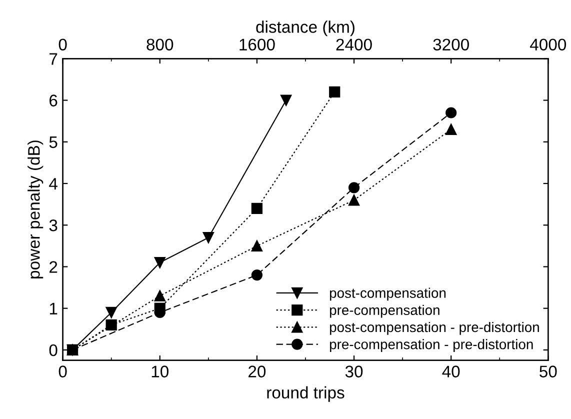  Describe the element at coordinates (53, 184) in the screenshot. I see `y-tick-label: 4` at that location.